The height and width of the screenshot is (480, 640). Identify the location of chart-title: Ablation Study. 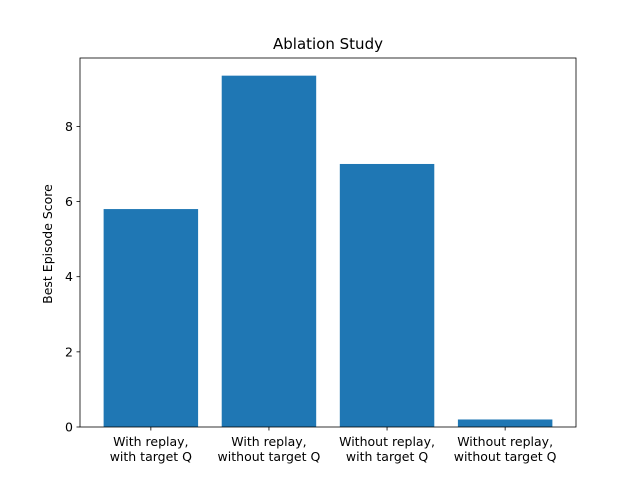
(328, 44).